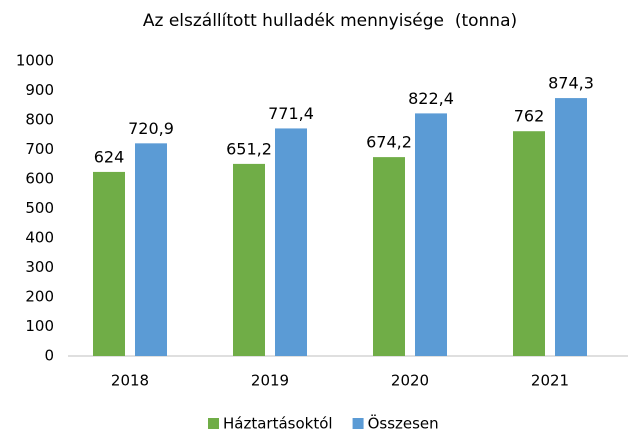 This screenshot has width=634, height=436. I want to click on value-label: 822,4, so click(431, 98).